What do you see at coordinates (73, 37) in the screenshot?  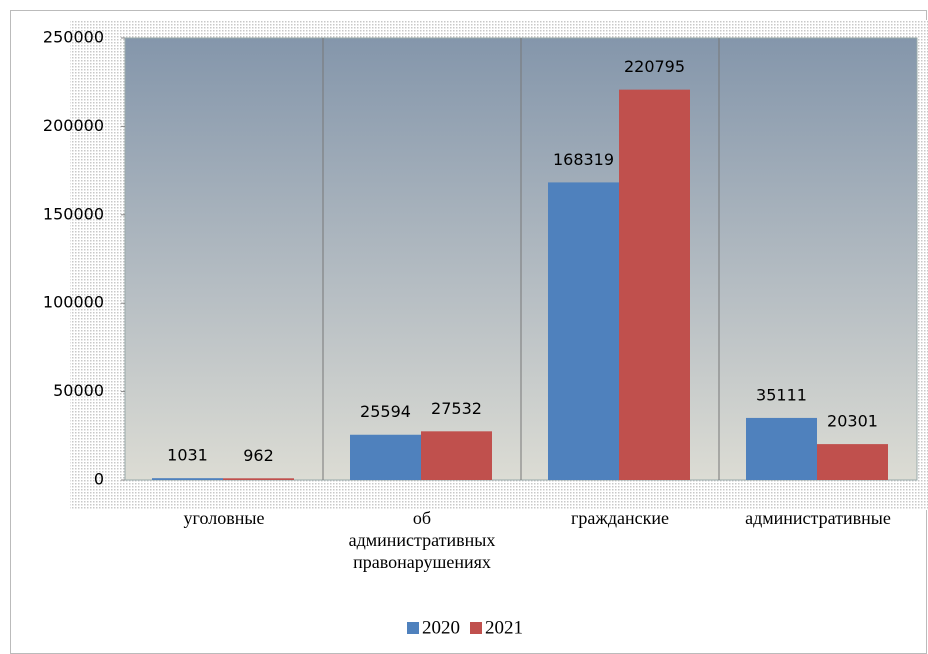 I see `y-tick-label: 250000` at bounding box center [73, 37].